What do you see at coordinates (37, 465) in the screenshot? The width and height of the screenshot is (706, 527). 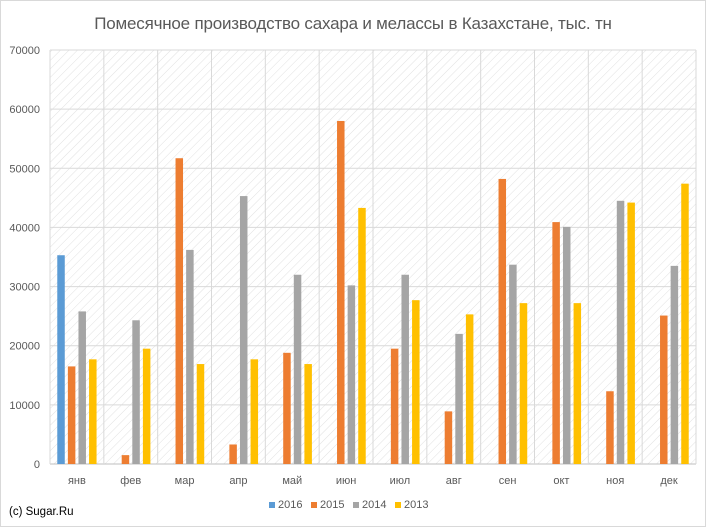 I see `y-tick-label: 0` at bounding box center [37, 465].